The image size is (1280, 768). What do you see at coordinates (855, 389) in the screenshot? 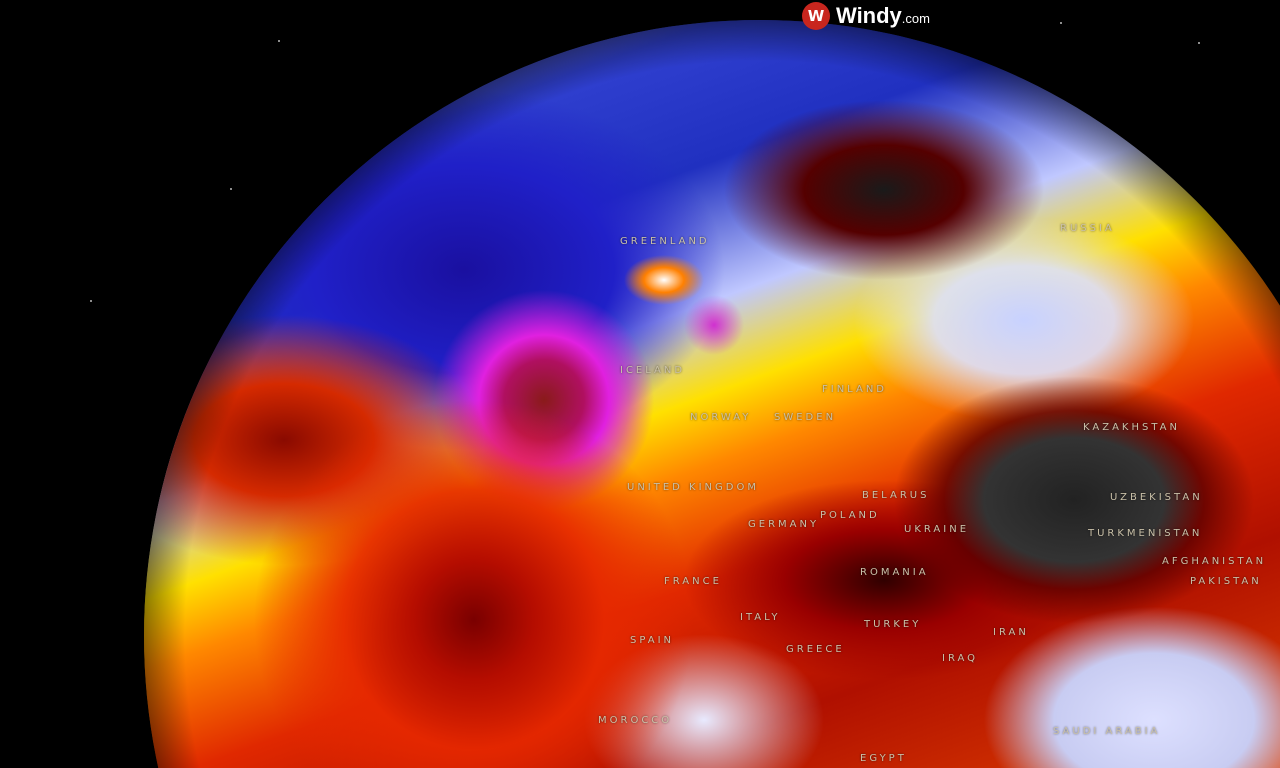
I see `label-finland: FINLAND` at bounding box center [855, 389].